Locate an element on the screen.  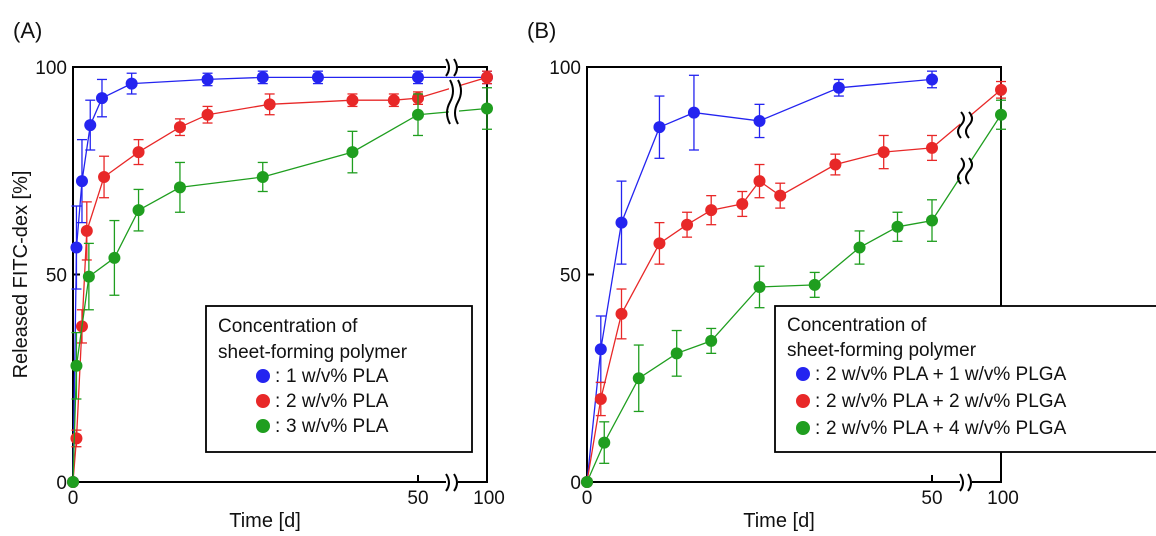
legend-label: 2 w/v% PLA + 2 w/v% PLGA is located at coordinates (946, 401).